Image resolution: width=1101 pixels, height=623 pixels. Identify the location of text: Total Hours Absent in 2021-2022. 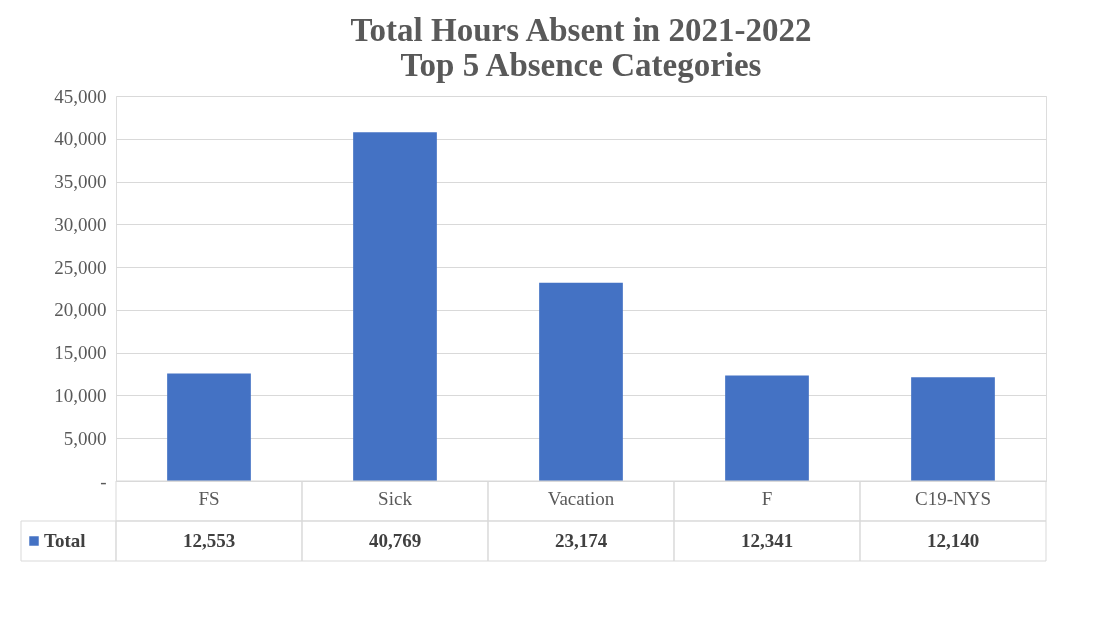
(581, 30).